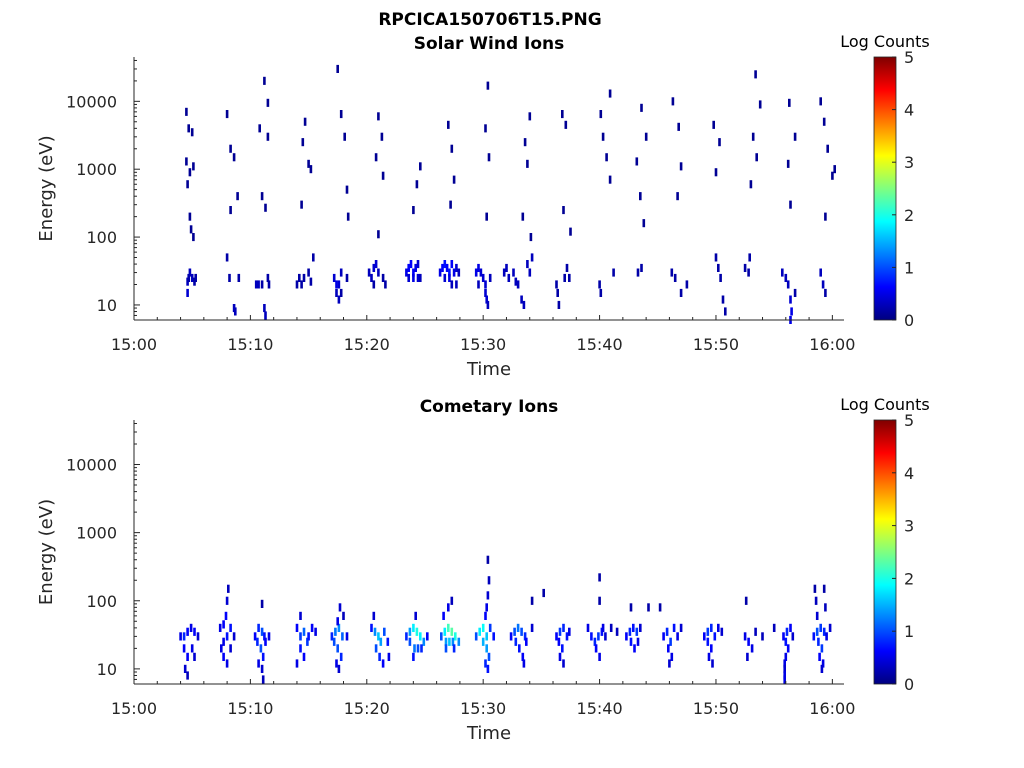 The image size is (1024, 768). Describe the element at coordinates (909, 267) in the screenshot. I see `colorbar-tick-label: 1` at that location.